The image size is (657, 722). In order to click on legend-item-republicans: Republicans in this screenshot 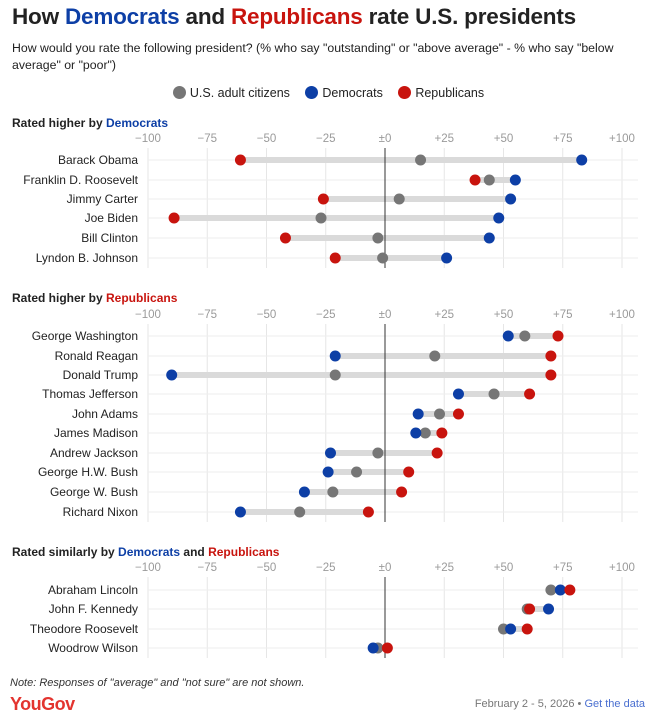, I will do `click(441, 93)`.